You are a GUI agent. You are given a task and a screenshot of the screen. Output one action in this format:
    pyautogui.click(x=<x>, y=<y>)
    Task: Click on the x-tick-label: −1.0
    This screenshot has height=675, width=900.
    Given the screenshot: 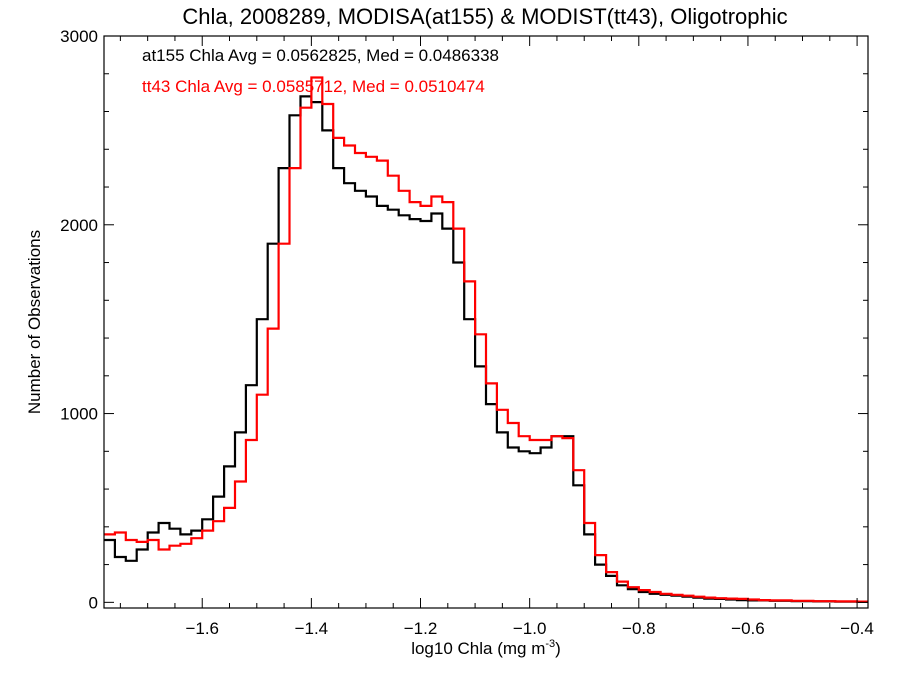 What is the action you would take?
    pyautogui.click(x=530, y=628)
    